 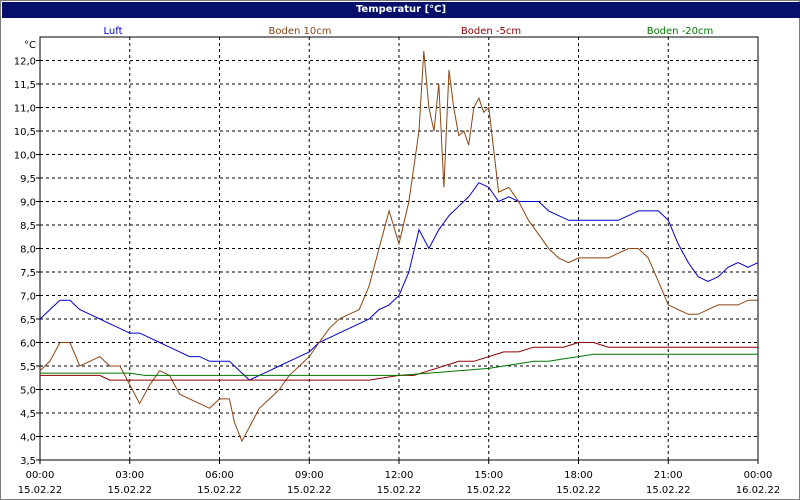 I want to click on y-tick-label: 7,5, so click(x=28, y=273).